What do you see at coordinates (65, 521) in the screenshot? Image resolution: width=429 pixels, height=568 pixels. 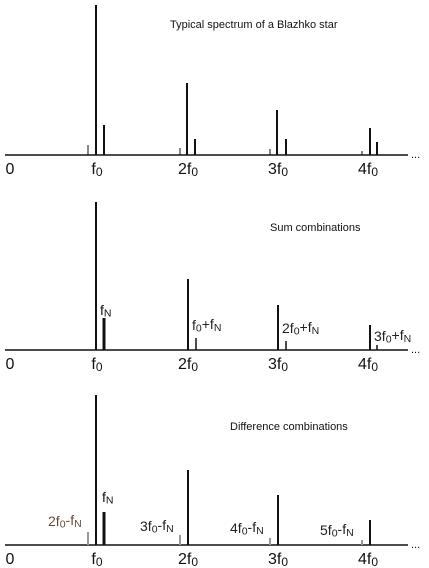 I see `line-label: 2f0-fN` at bounding box center [65, 521].